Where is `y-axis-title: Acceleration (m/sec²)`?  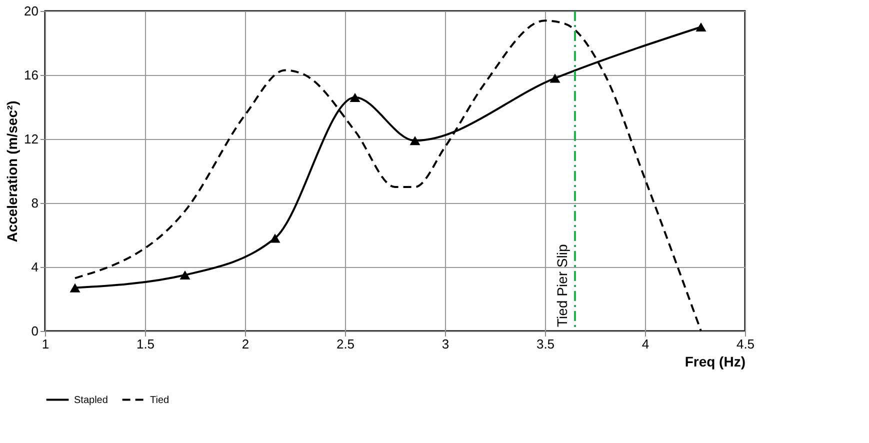
y-axis-title: Acceleration (m/sec²) is located at coordinates (12, 171).